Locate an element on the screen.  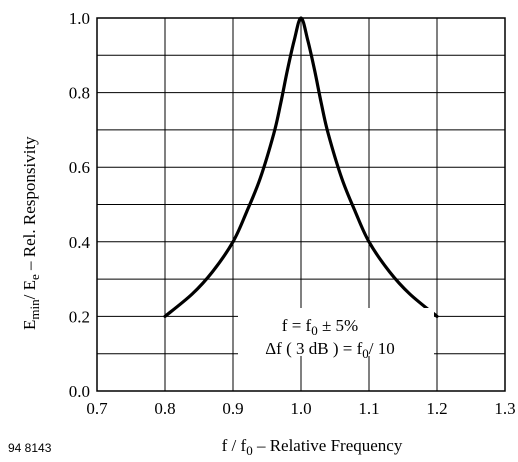
x-tick-label: 0.9 is located at coordinates (232, 408).